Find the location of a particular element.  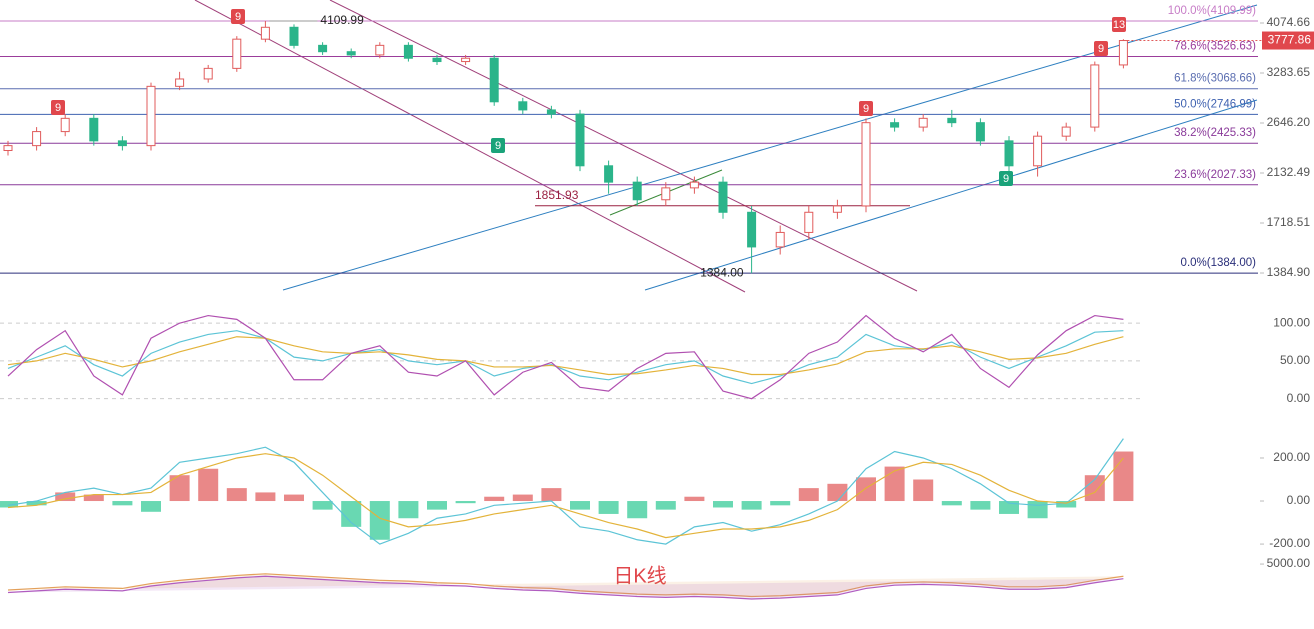

y-tick-label: 2132.49 is located at coordinates (1289, 172).